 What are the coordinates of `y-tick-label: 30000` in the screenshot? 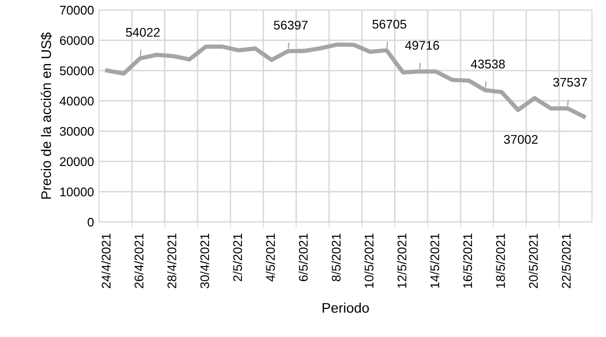 It's located at (77, 131).